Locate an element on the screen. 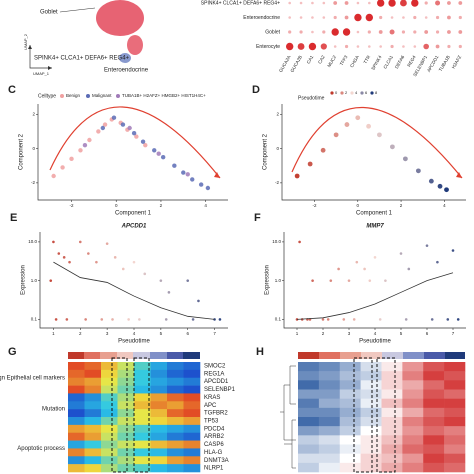  row-label: KRAS is located at coordinates (212, 398).